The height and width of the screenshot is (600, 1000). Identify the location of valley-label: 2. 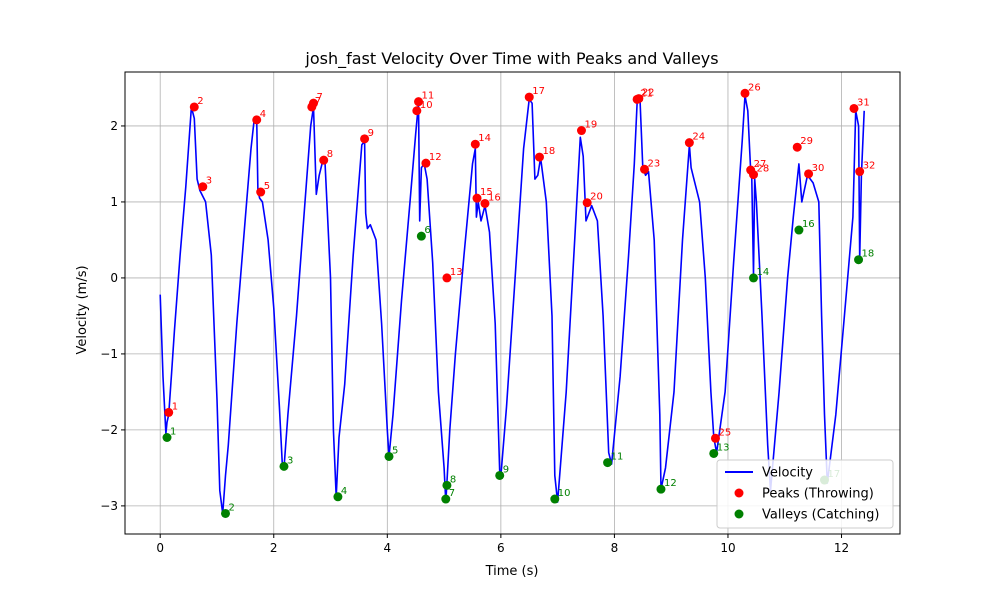
(231, 507).